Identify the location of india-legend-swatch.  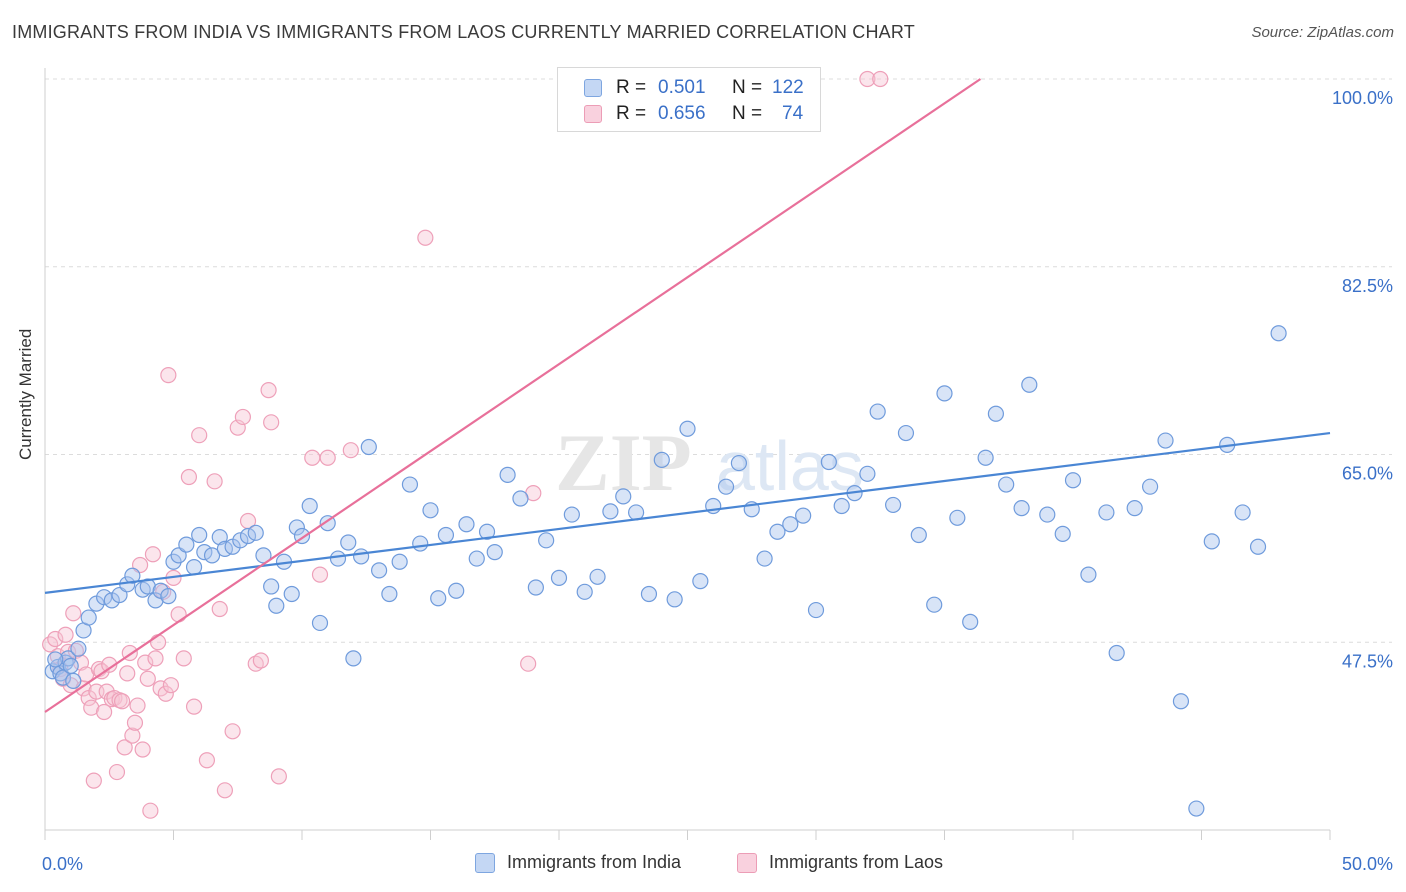
(485, 862).